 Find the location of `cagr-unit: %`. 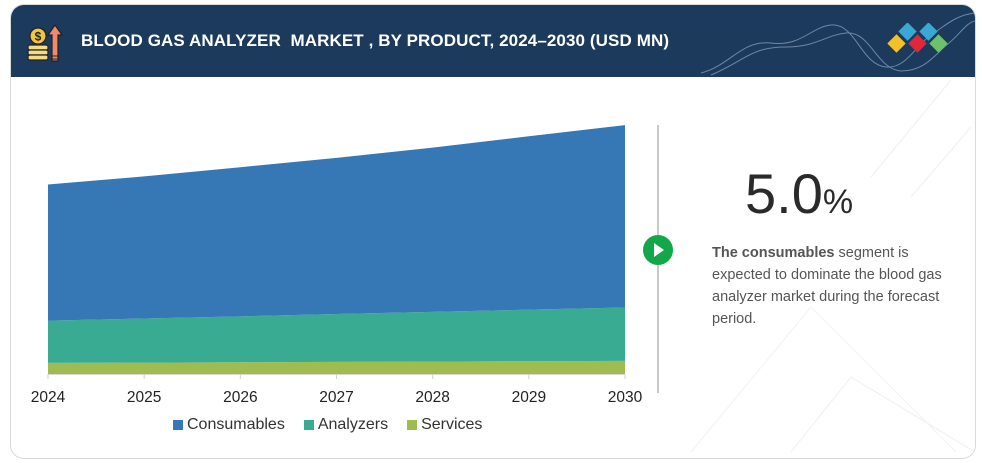

cagr-unit: % is located at coordinates (838, 202).